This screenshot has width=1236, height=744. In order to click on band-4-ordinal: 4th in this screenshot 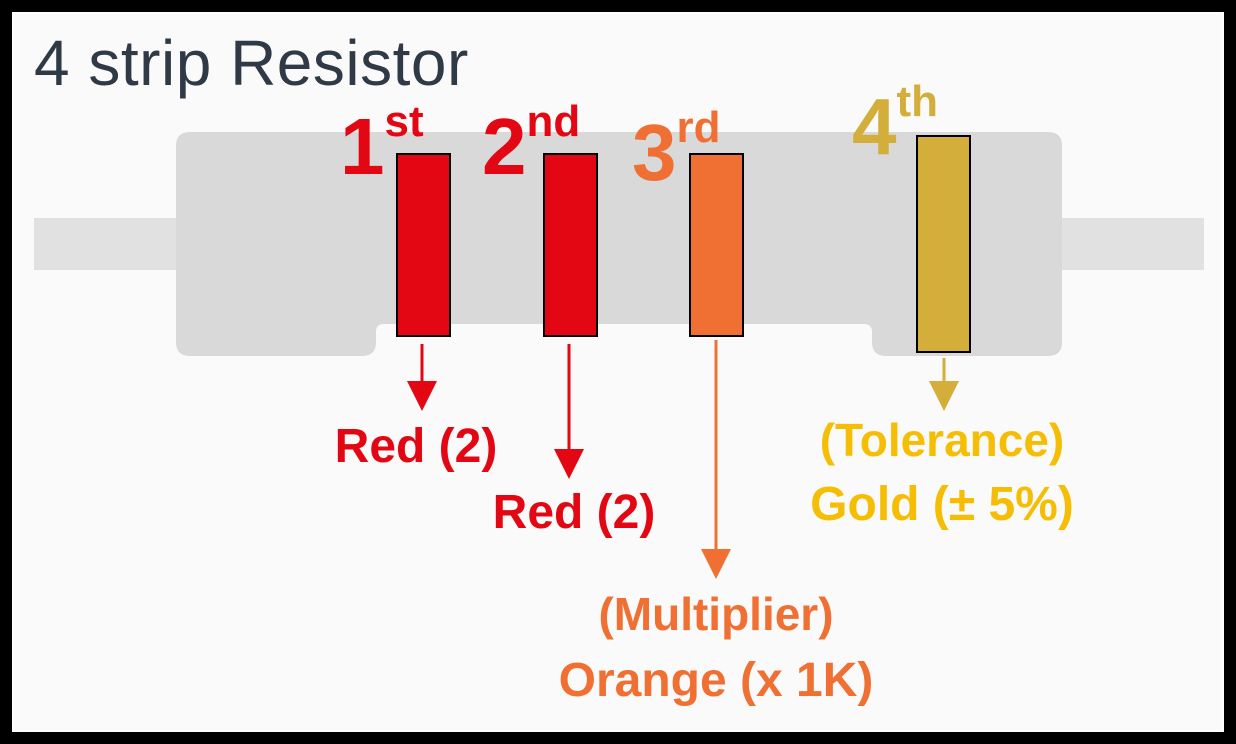, I will do `click(895, 124)`.